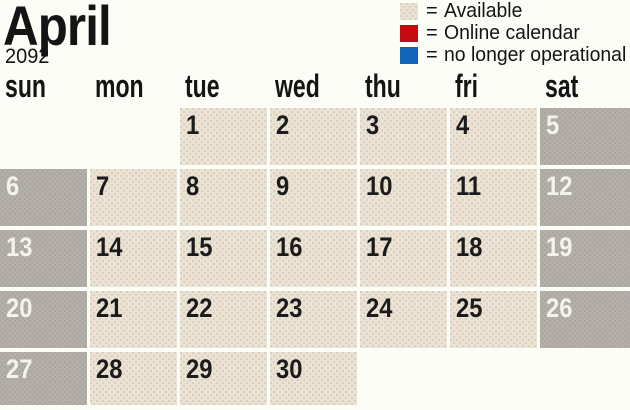  Describe the element at coordinates (223, 319) in the screenshot. I see `day-cell-22: 22` at that location.